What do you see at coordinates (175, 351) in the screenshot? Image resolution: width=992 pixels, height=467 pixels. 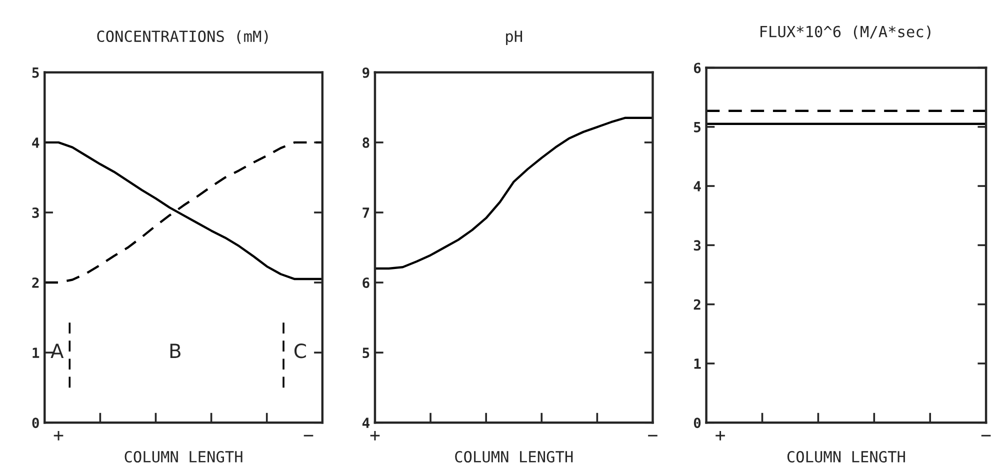 I see `annotation: B` at bounding box center [175, 351].